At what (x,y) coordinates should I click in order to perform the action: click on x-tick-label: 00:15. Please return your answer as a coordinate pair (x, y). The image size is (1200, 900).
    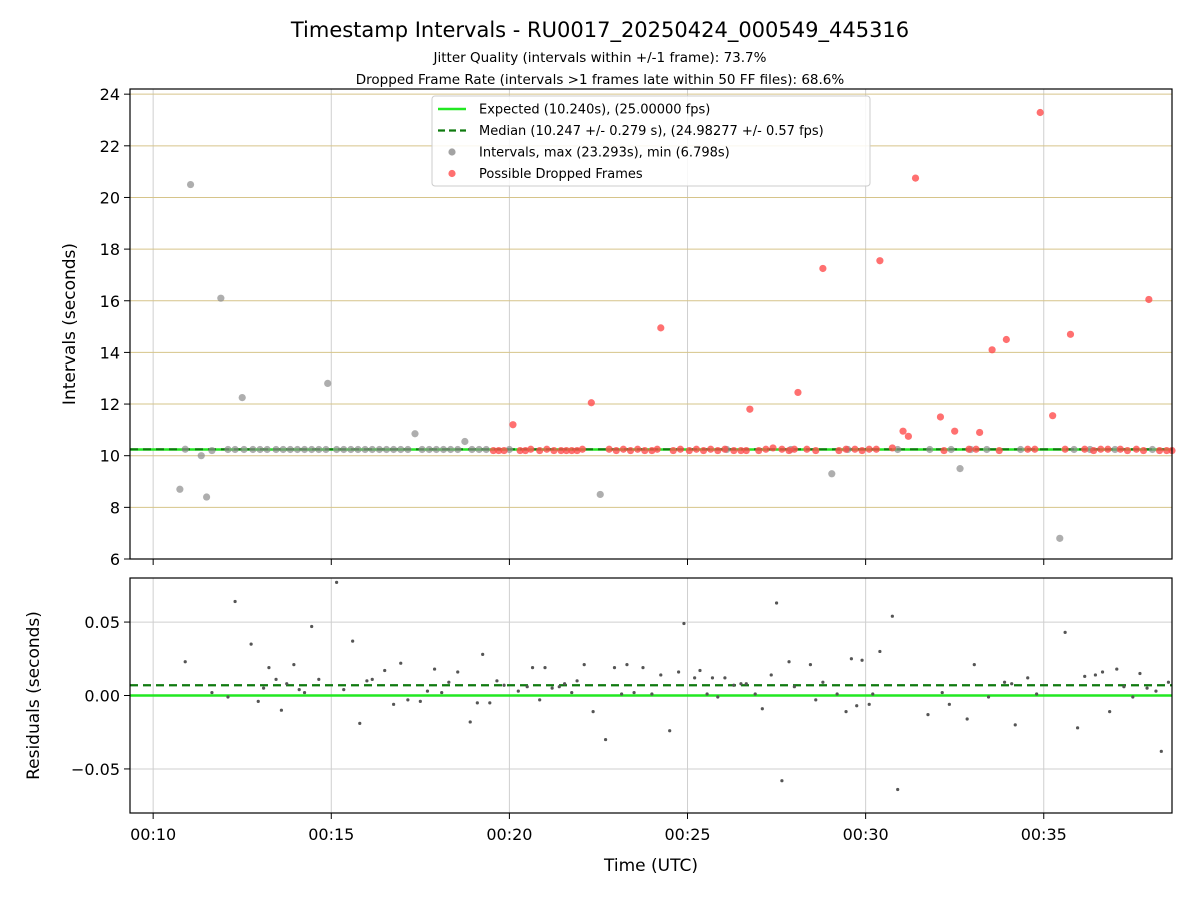
    Looking at the image, I should click on (331, 834).